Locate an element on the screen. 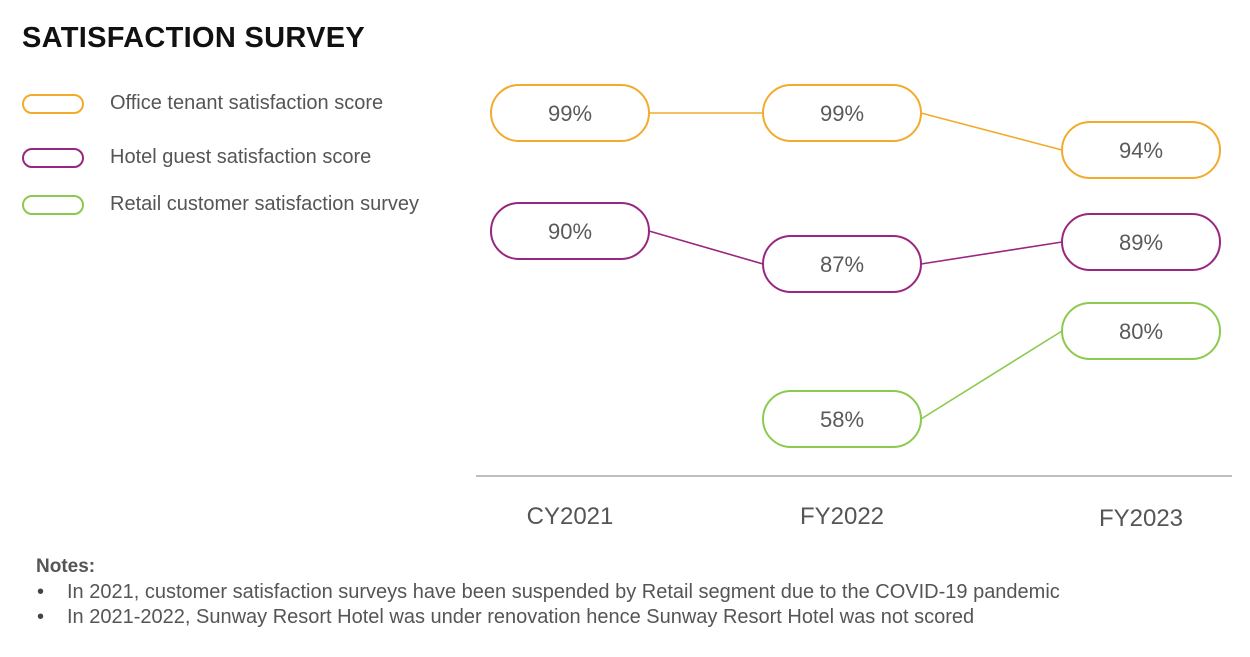 The image size is (1250, 657). data-label-retail: 80% is located at coordinates (1141, 331).